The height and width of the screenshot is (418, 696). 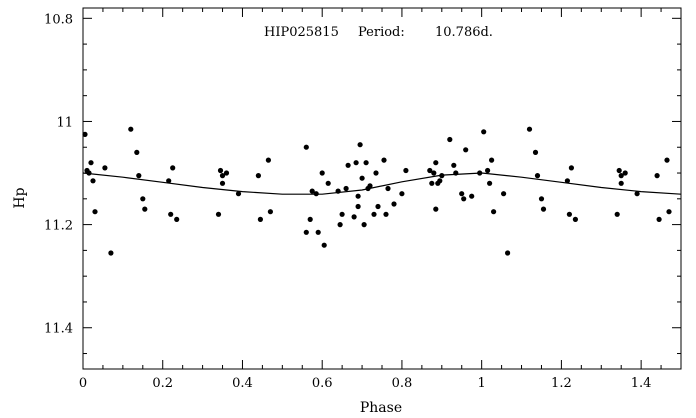 I want to click on y-tick-label: 11.4, so click(x=58, y=329).